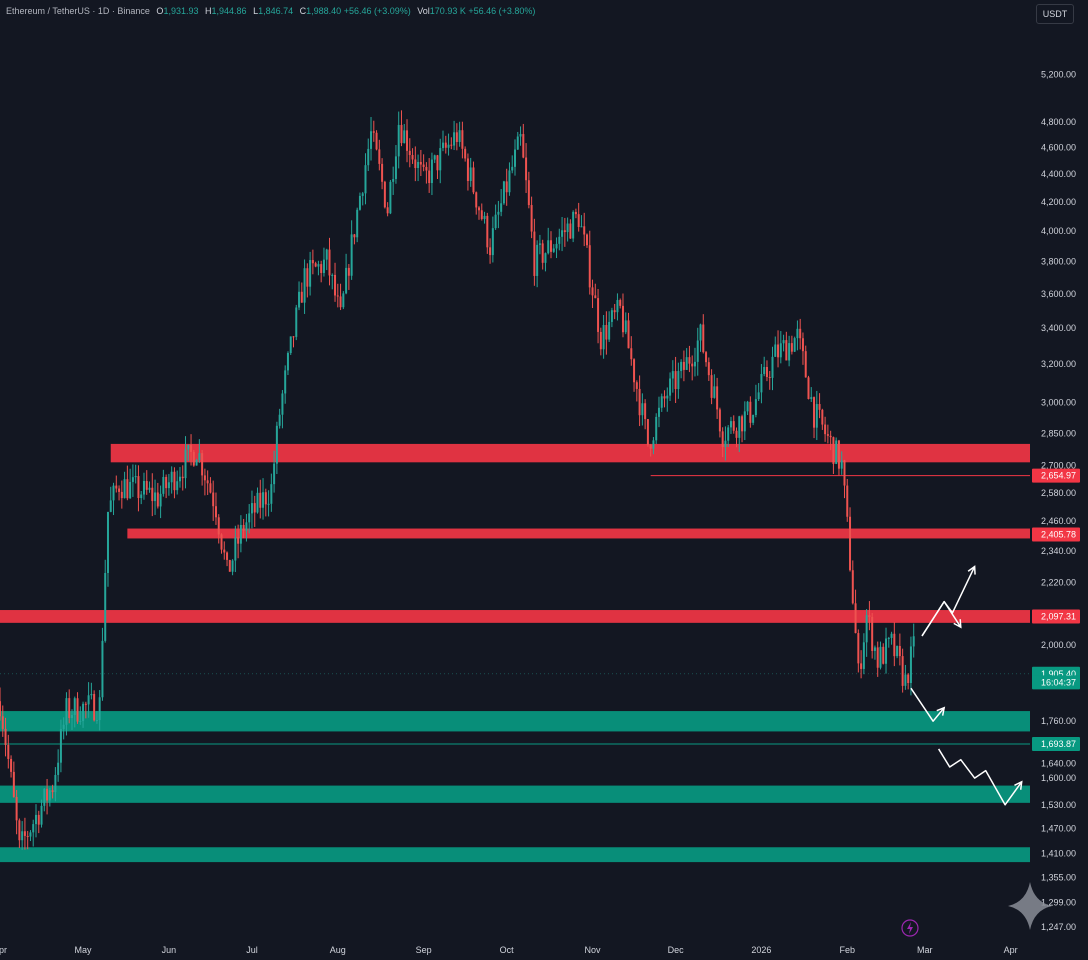  What do you see at coordinates (925, 950) in the screenshot?
I see `time-tick-label: Mar` at bounding box center [925, 950].